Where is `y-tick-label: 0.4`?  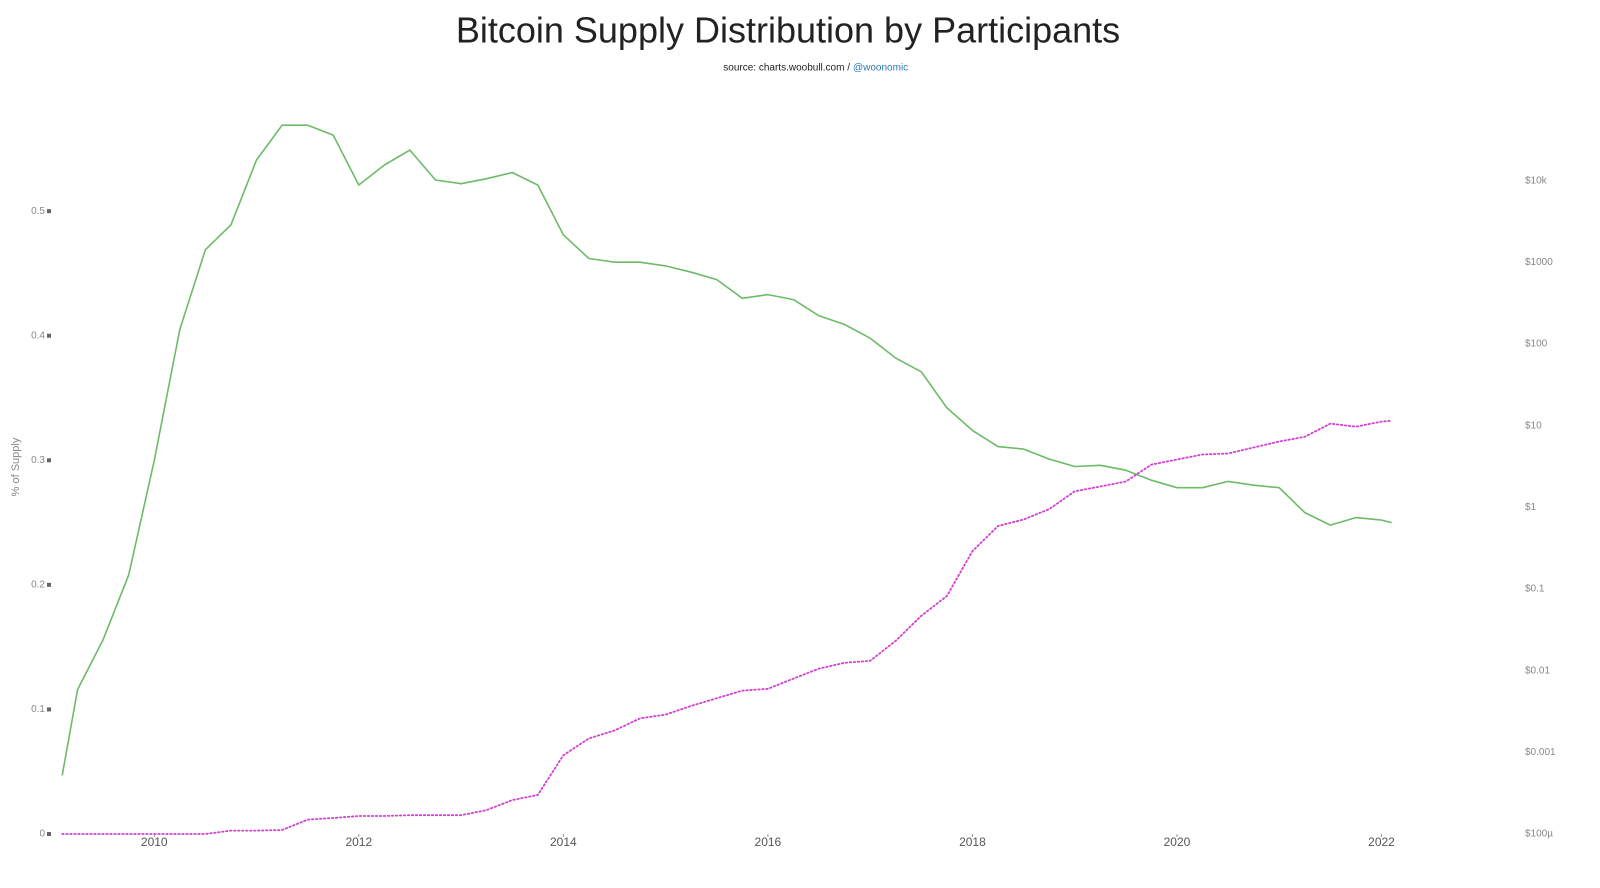 y-tick-label: 0.4 is located at coordinates (38, 335).